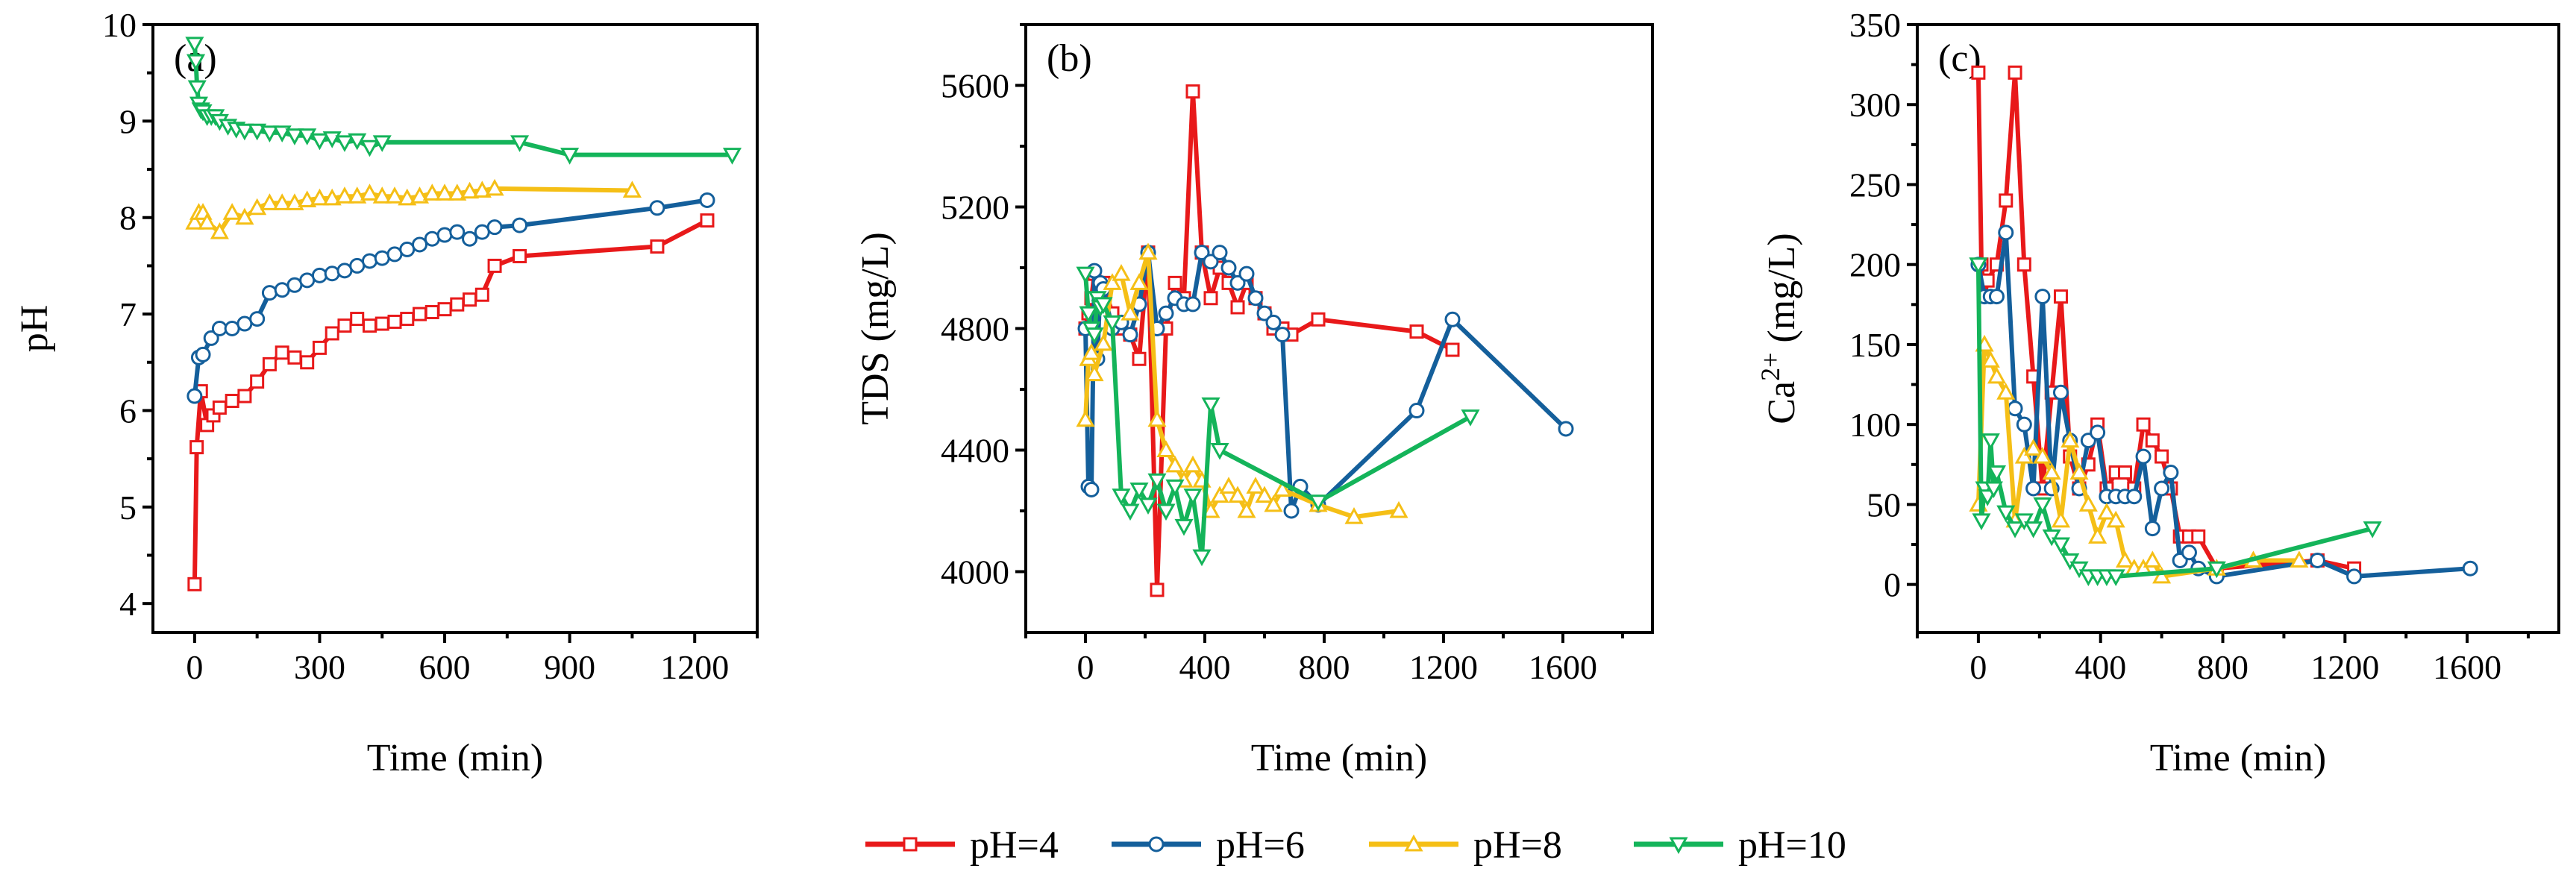  What do you see at coordinates (128, 604) in the screenshot?
I see `y-tick-label-a: 4` at bounding box center [128, 604].